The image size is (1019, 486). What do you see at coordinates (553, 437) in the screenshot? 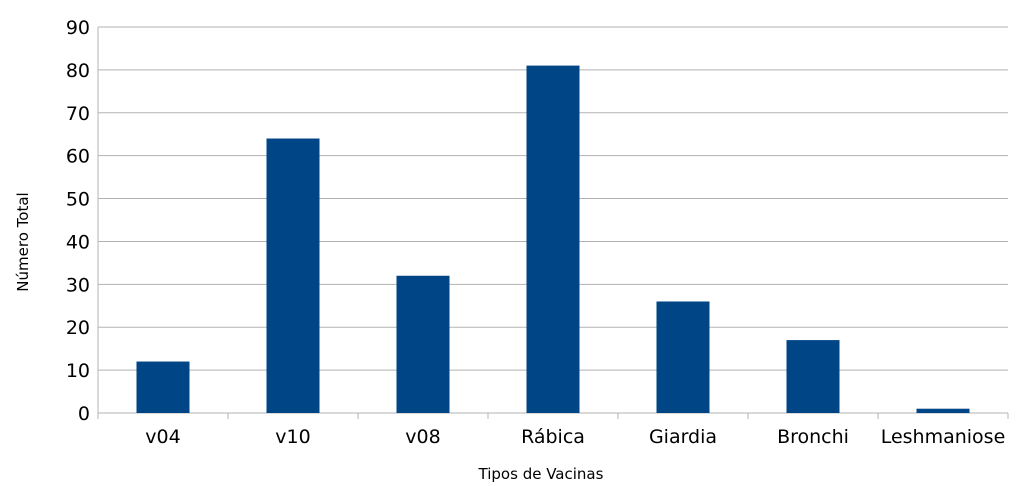
I see `x-tick-label: Rábica` at bounding box center [553, 437].